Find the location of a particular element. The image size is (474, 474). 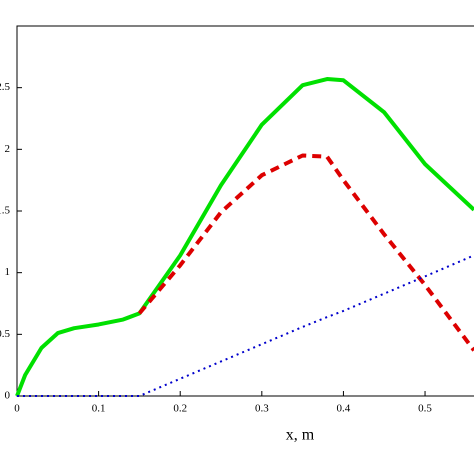

x-tick-label: 0 is located at coordinates (17, 409).